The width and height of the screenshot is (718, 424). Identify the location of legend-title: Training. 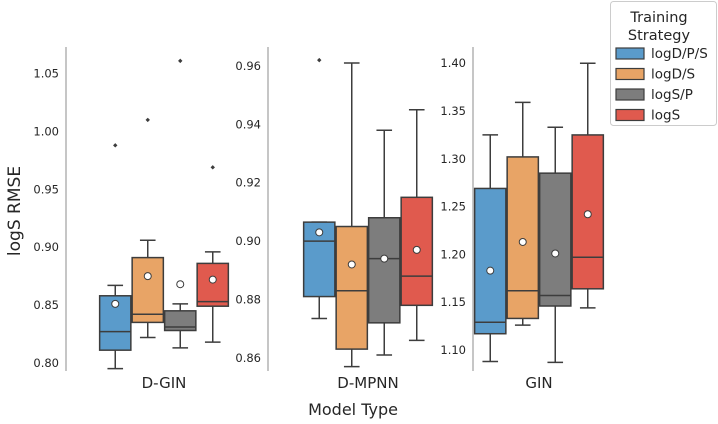
(658, 18).